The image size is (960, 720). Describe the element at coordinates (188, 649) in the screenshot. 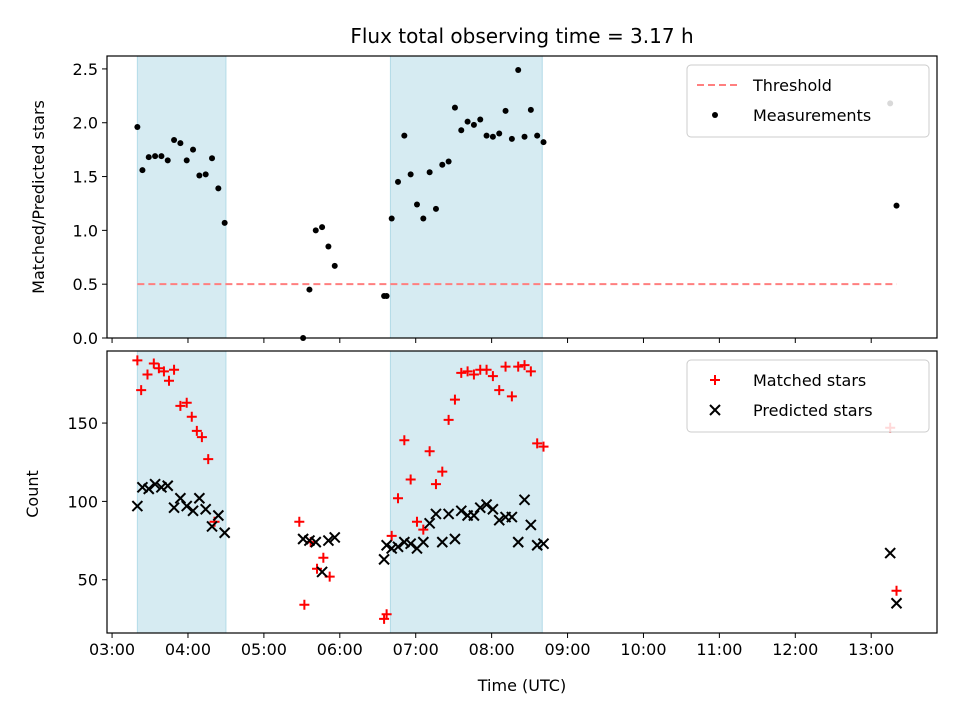

I see `x-tick-label: 04:00` at that location.